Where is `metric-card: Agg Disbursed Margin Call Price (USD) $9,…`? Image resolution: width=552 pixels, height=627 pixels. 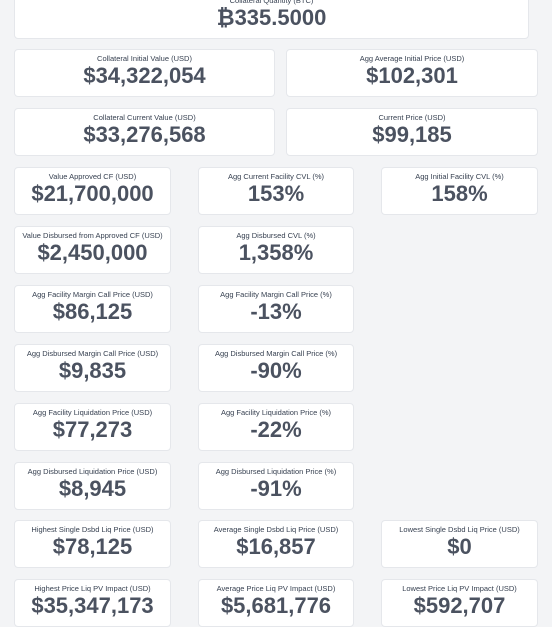 metric-card: Agg Disbursed Margin Call Price (USD) $9,… is located at coordinates (92, 368).